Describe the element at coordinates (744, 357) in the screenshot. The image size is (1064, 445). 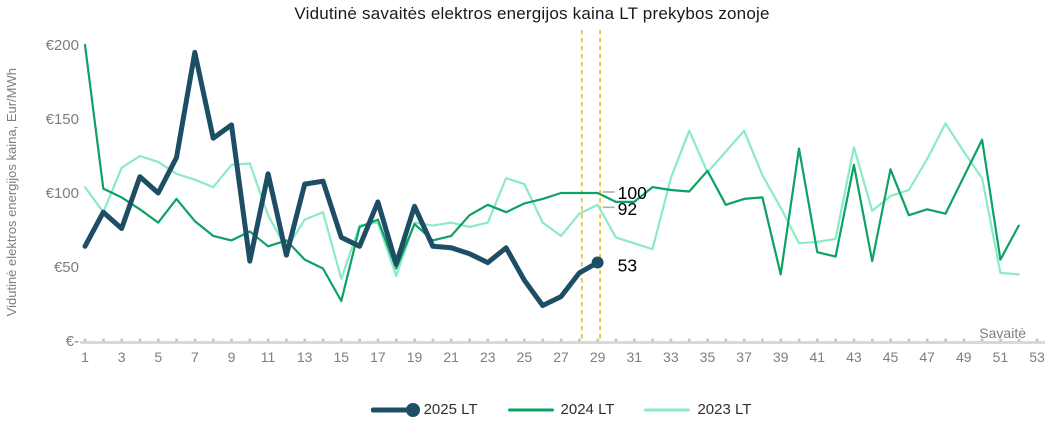
I see `x-tick-label: 37` at that location.